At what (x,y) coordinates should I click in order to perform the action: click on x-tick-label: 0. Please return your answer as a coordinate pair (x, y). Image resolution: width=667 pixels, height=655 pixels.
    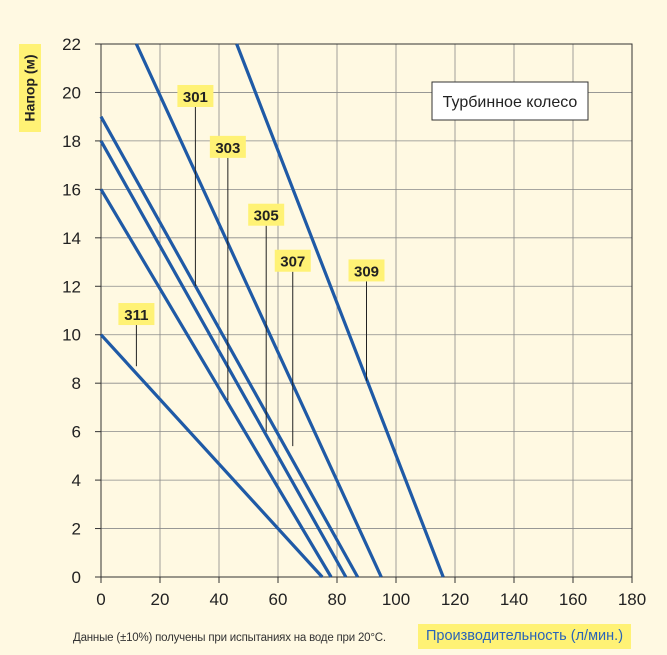
    Looking at the image, I should click on (100, 599).